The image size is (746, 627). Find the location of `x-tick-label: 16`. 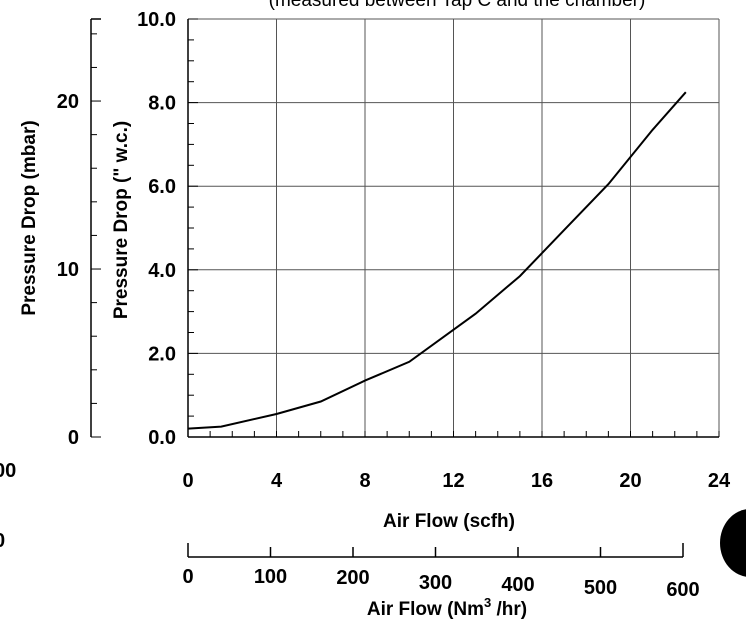

x-tick-label: 16 is located at coordinates (542, 481).